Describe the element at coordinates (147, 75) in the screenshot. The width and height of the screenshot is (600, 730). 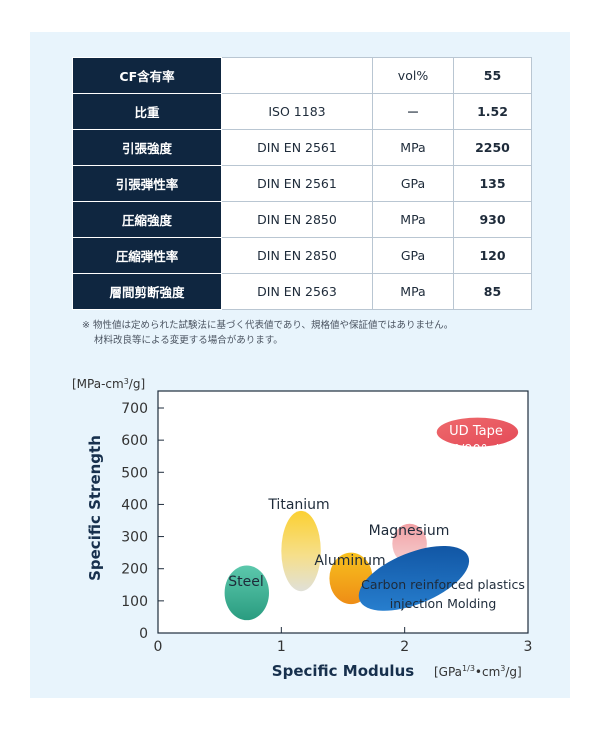
I see `property-cell: CF含有率` at that location.